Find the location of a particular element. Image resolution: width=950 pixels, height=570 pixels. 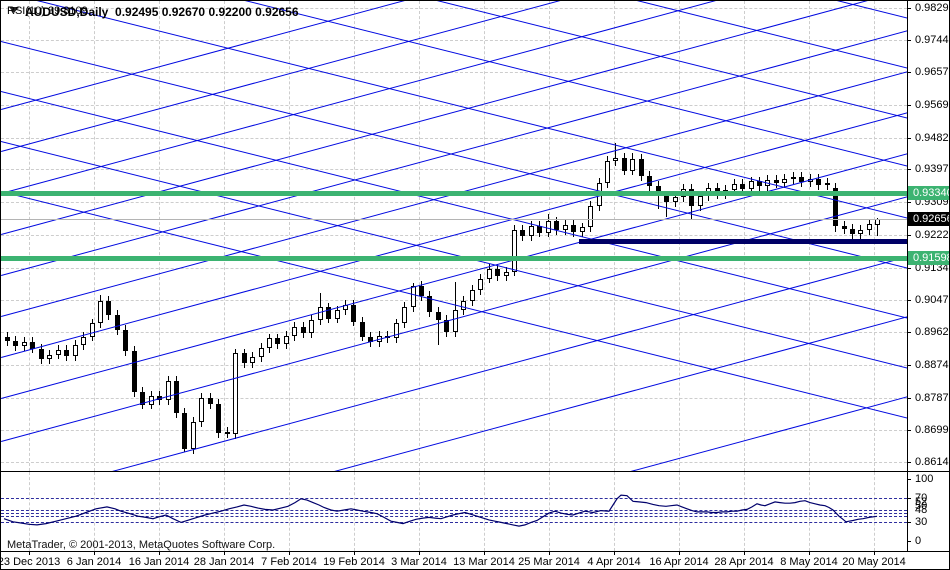

rsi-line is located at coordinates (440, 510).